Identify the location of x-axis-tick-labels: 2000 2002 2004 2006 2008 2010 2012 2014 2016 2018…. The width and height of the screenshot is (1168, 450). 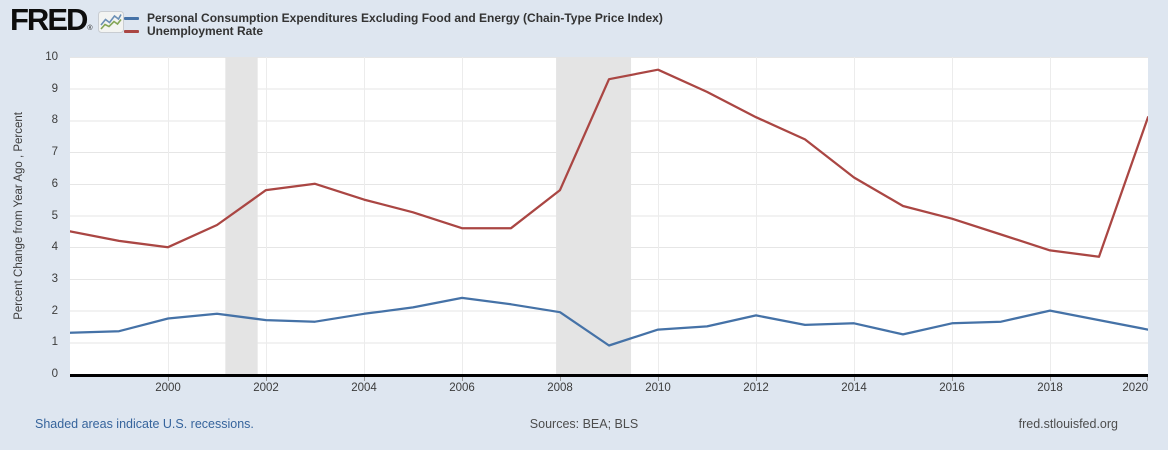
(609, 387).